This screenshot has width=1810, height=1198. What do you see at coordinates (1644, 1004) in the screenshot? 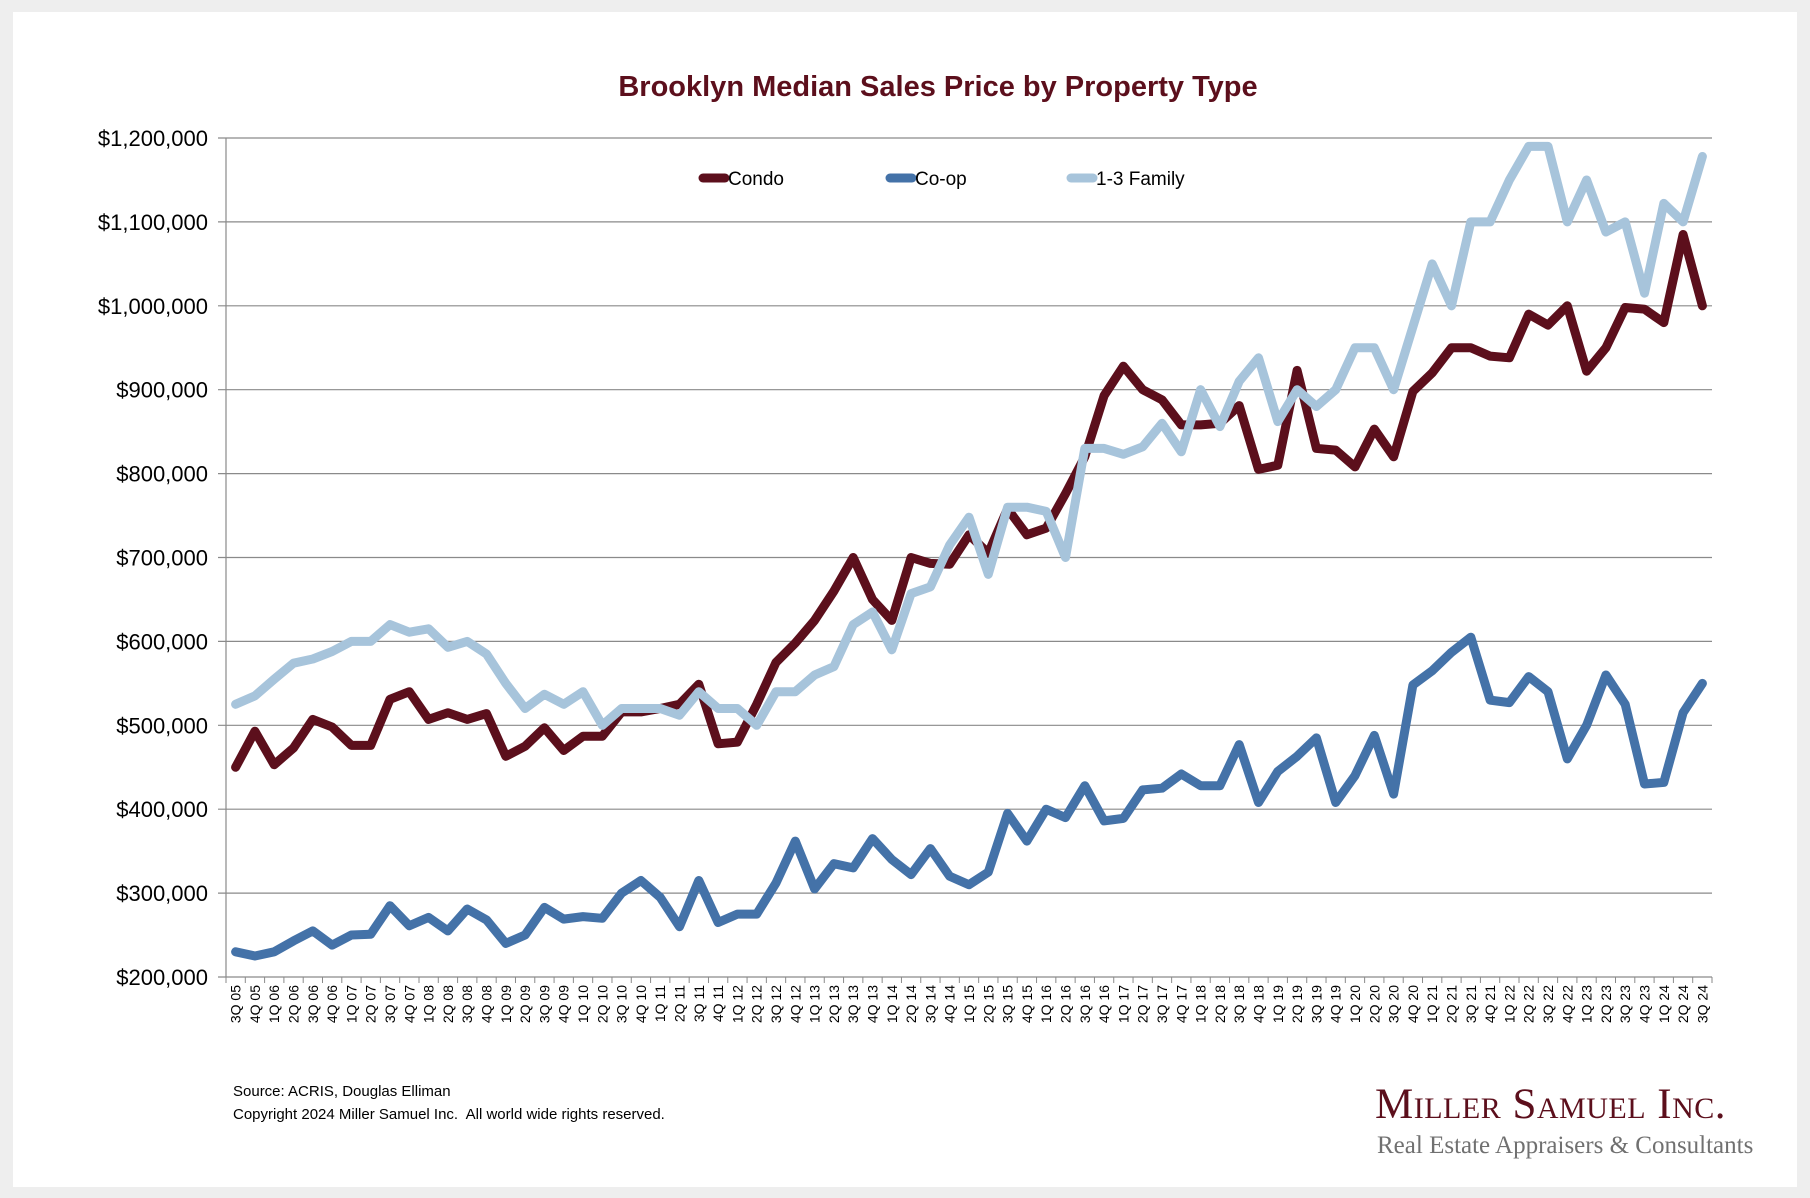
I see `x-tick-label: 4Q 23` at bounding box center [1644, 1004].